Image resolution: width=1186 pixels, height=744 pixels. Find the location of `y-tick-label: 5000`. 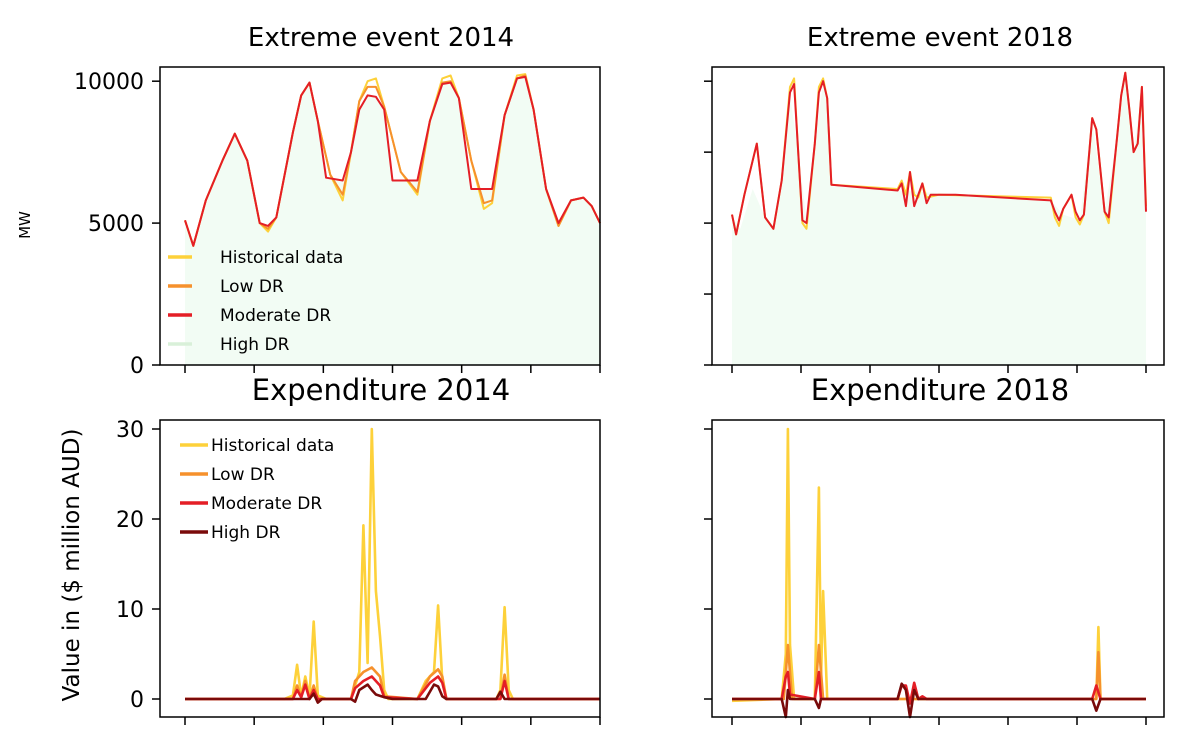

y-tick-label: 5000 is located at coordinates (116, 224).